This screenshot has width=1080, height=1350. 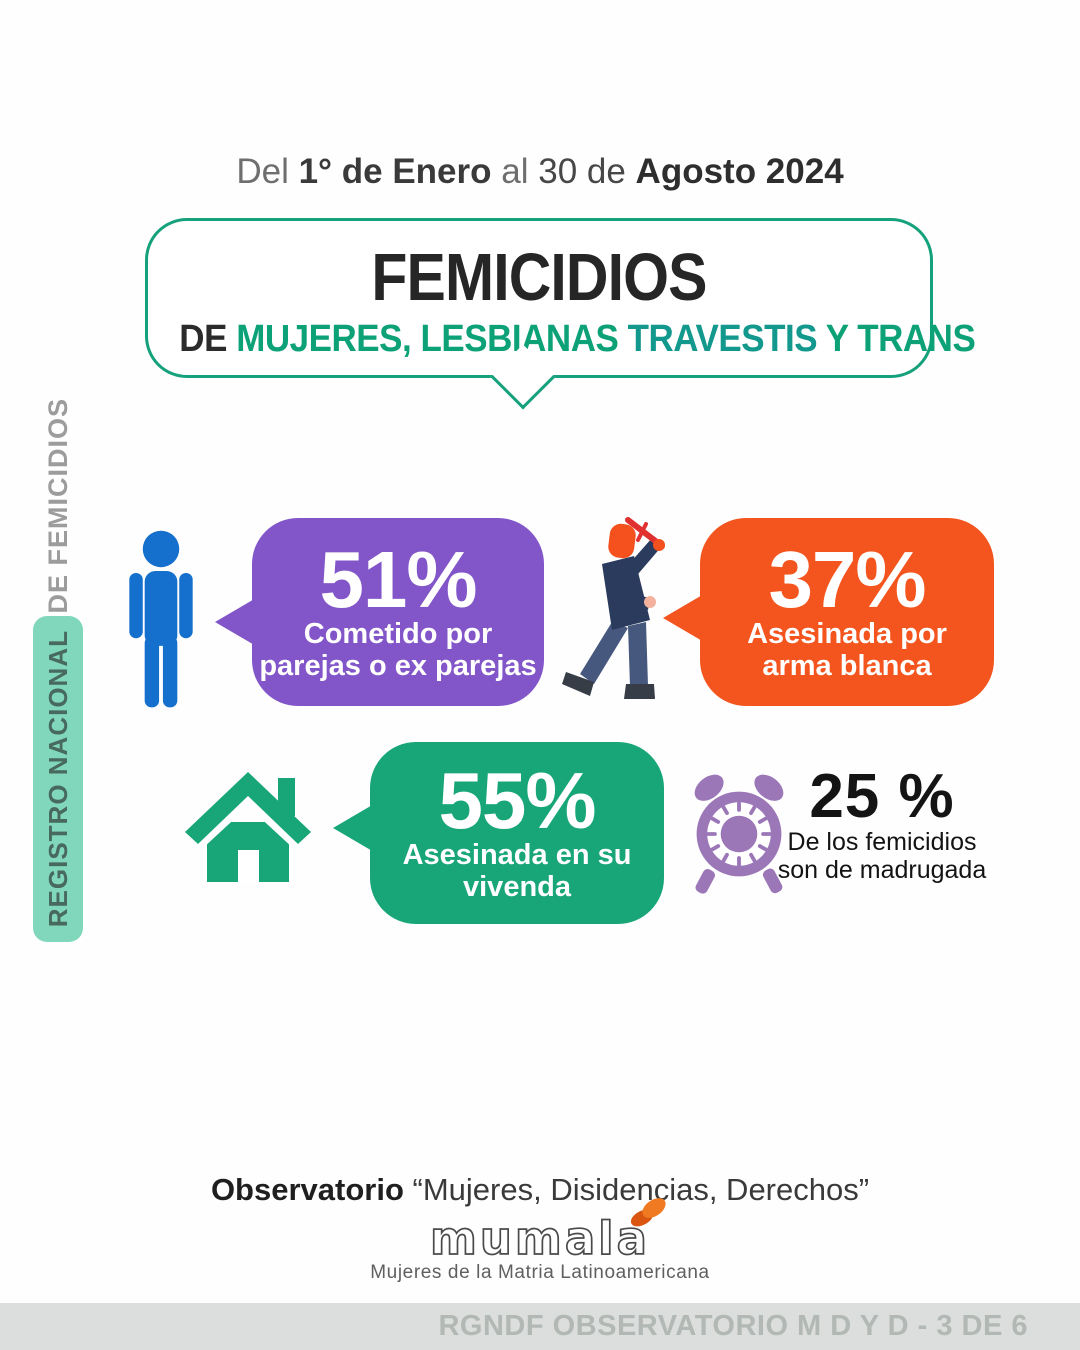 I want to click on vertical-label-de-femicidios: DE FEMICIDIOS, so click(x=58, y=506).